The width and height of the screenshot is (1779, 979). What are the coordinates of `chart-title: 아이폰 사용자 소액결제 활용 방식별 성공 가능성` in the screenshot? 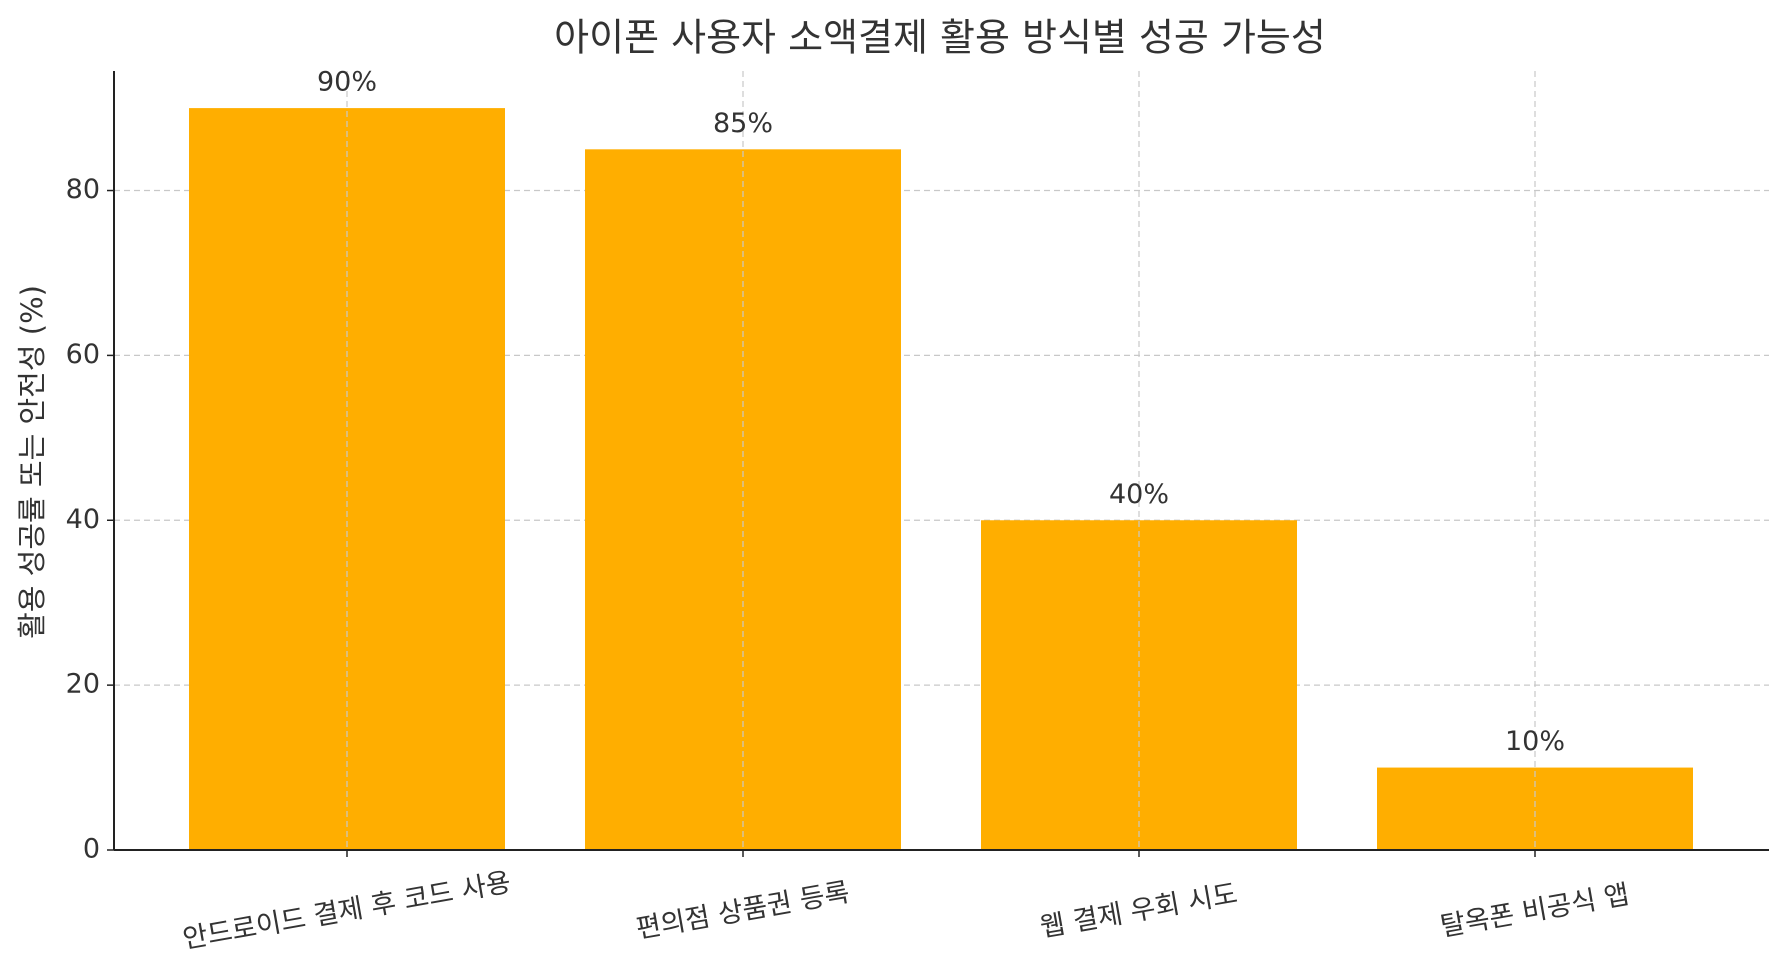 It's located at (940, 38).